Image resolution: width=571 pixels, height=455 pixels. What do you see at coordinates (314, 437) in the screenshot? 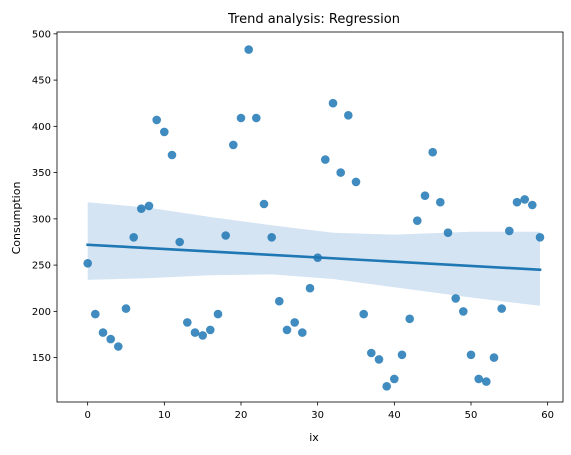
I see `x-axis-label: ix` at bounding box center [314, 437].